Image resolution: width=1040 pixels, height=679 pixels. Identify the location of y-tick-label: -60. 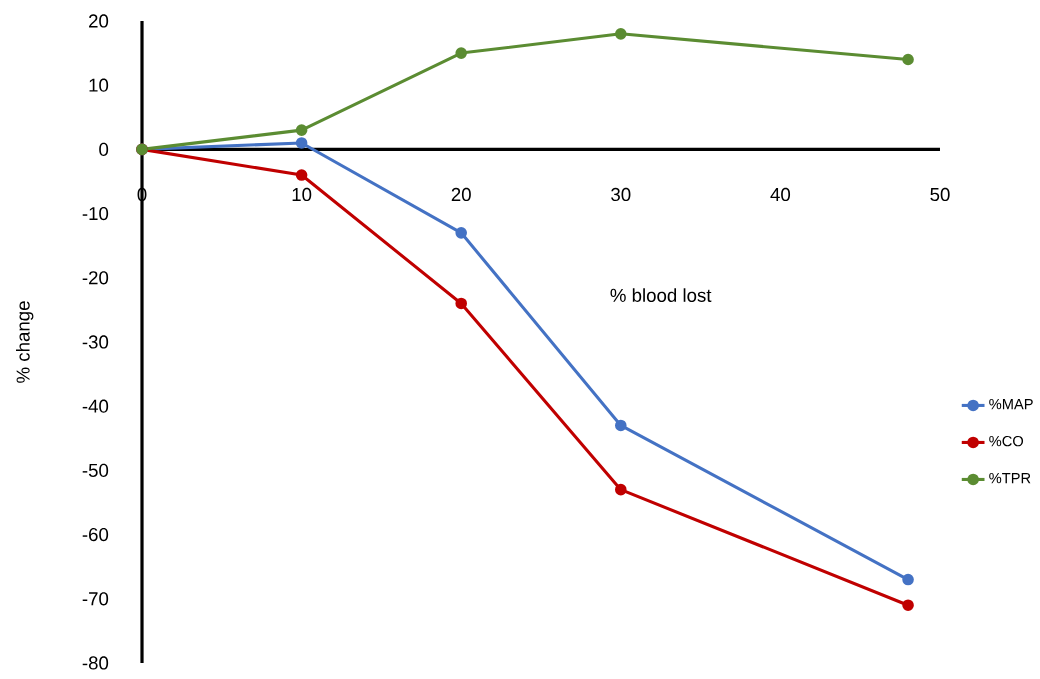
(95, 534).